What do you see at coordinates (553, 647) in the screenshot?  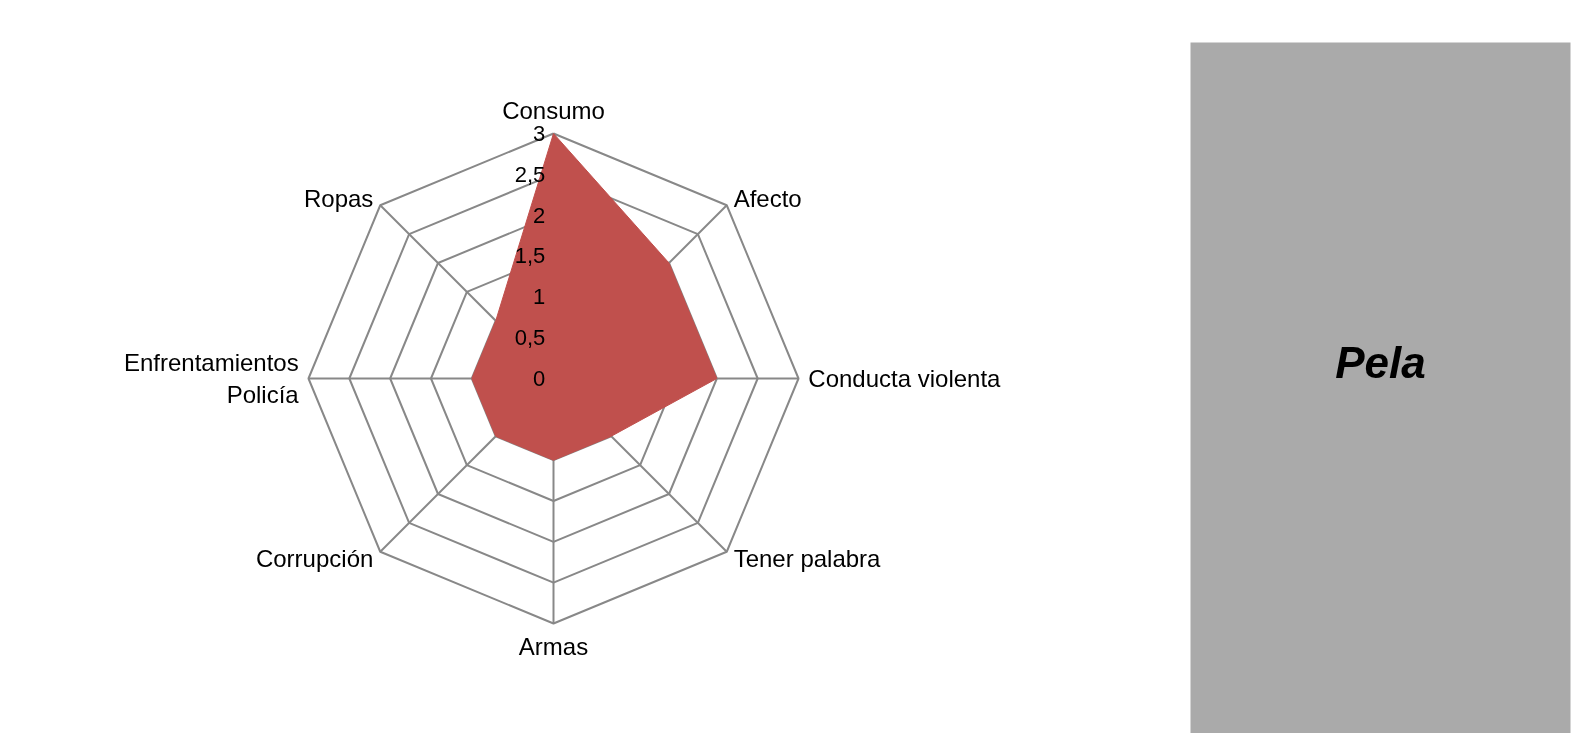 I see `spoke-label: Armas` at bounding box center [553, 647].